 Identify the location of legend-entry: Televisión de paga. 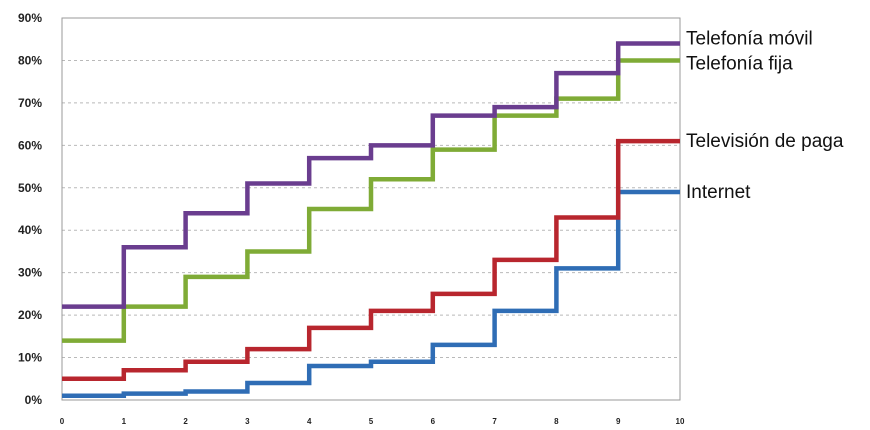
(765, 141).